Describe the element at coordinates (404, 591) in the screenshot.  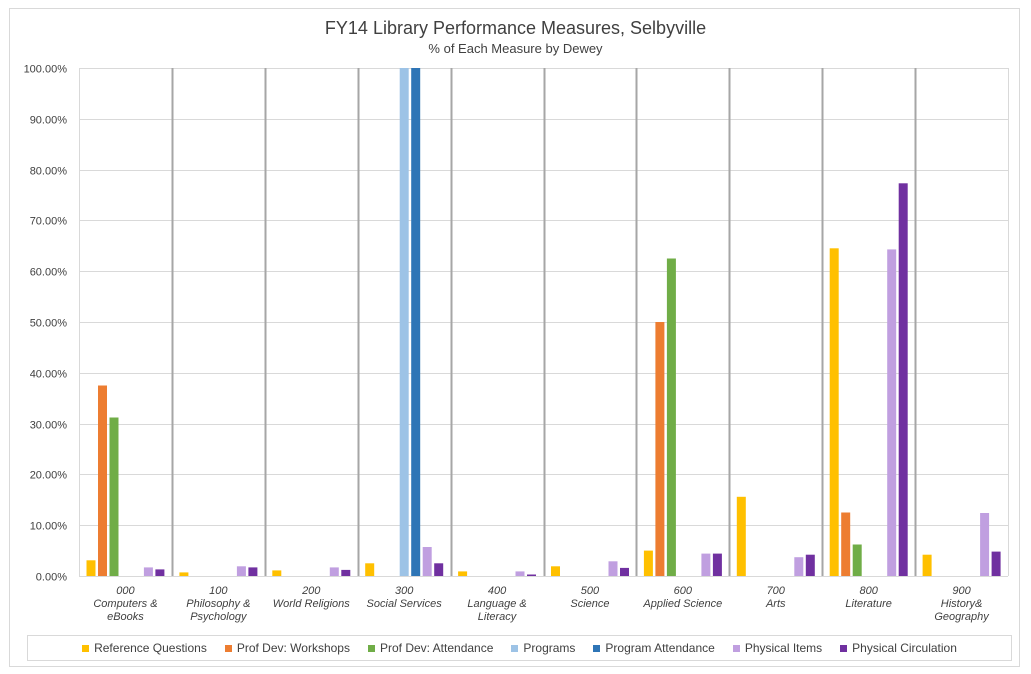
I see `x-tick-label: 300` at that location.